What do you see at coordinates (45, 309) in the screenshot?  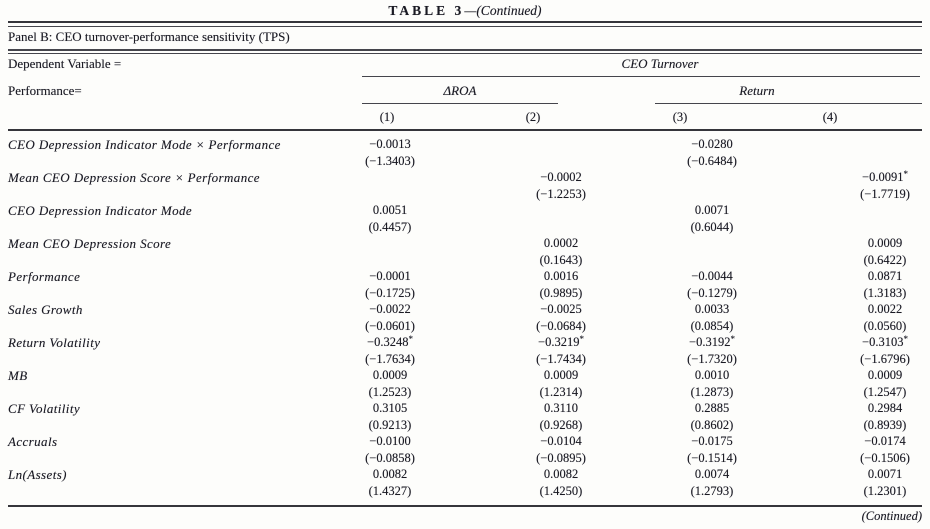 I see `variable-label: Sales Growth` at bounding box center [45, 309].